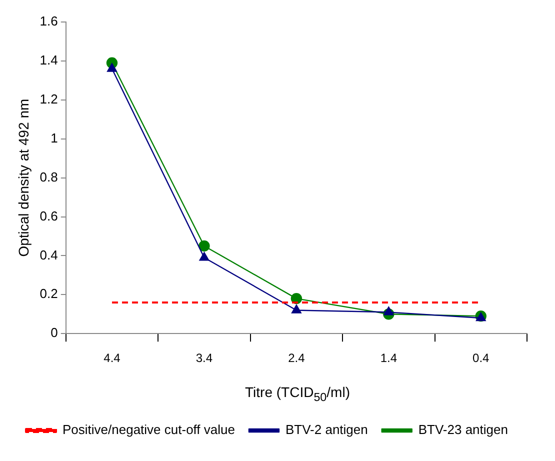  I want to click on y-tick-label: 0, so click(54, 332).